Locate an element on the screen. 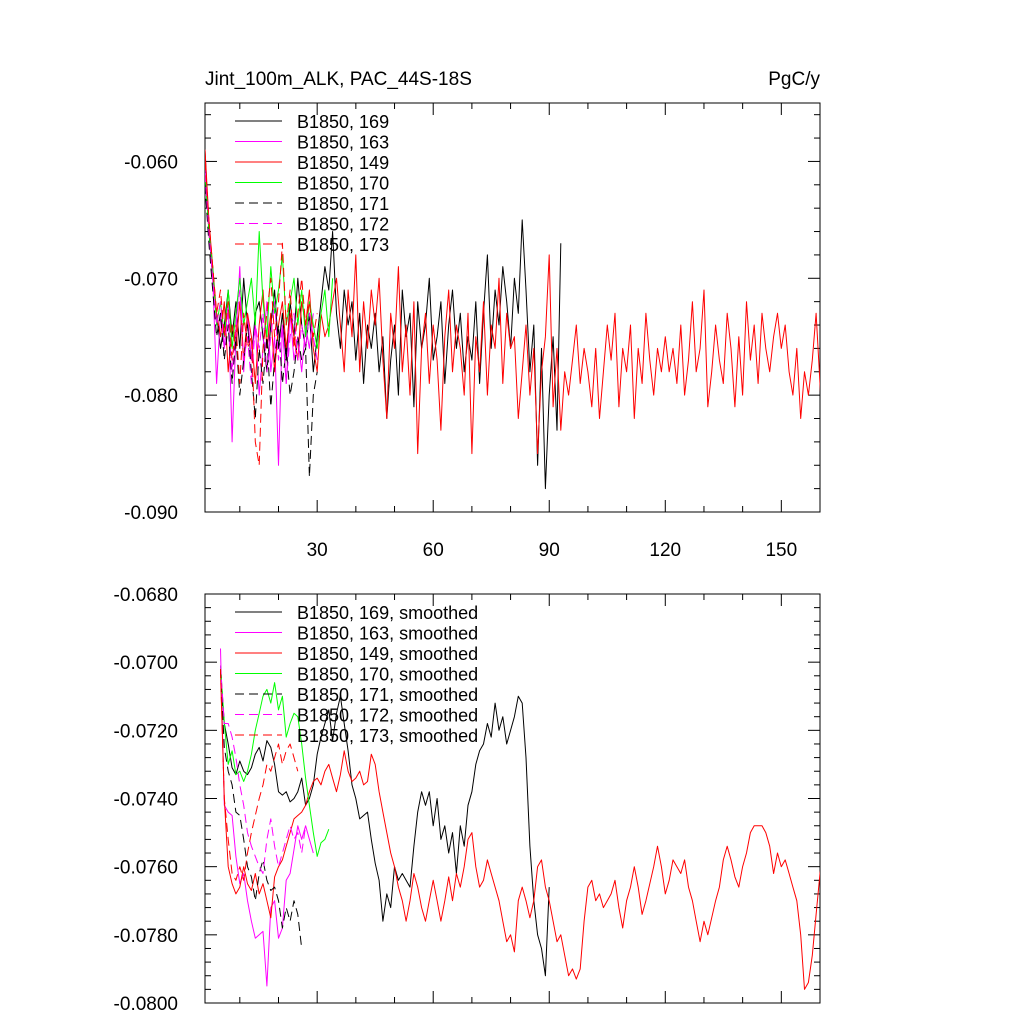 Image resolution: width=1024 pixels, height=1024 pixels. top-legend-label: B1850, 163 is located at coordinates (343, 143).